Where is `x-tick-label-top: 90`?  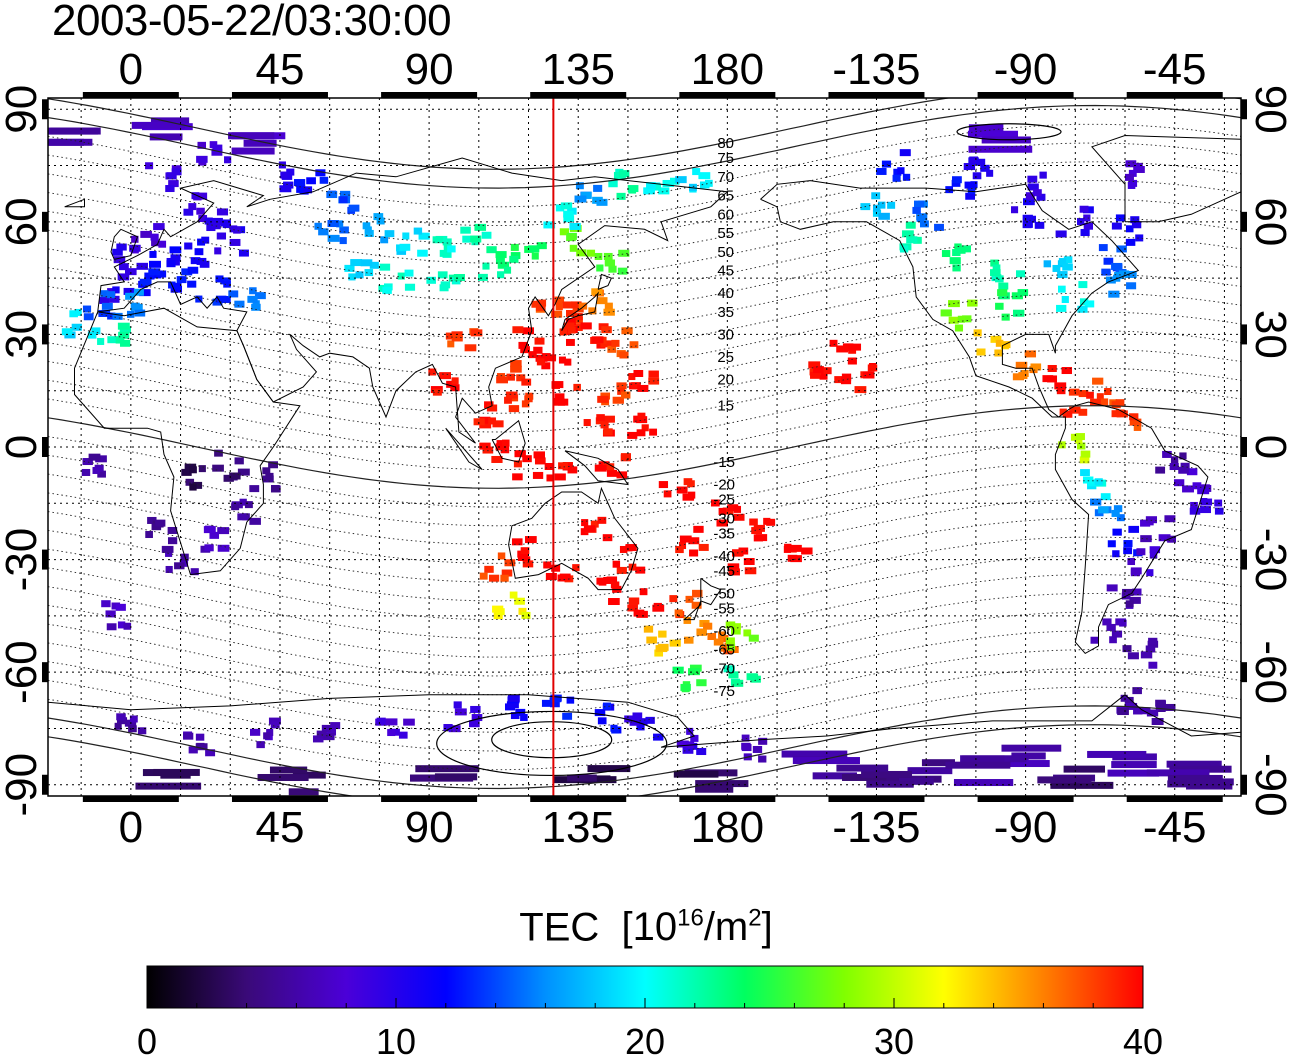
x-tick-label-top: 90 is located at coordinates (429, 69).